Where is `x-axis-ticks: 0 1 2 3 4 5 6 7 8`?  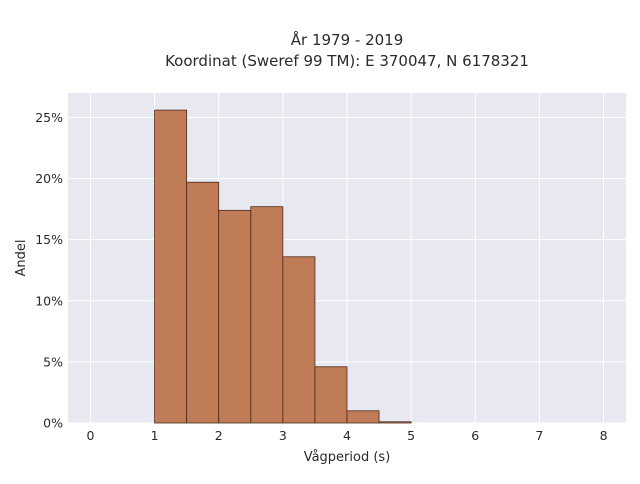
x-axis-ticks: 0 1 2 3 4 5 6 7 8 is located at coordinates (346, 435).